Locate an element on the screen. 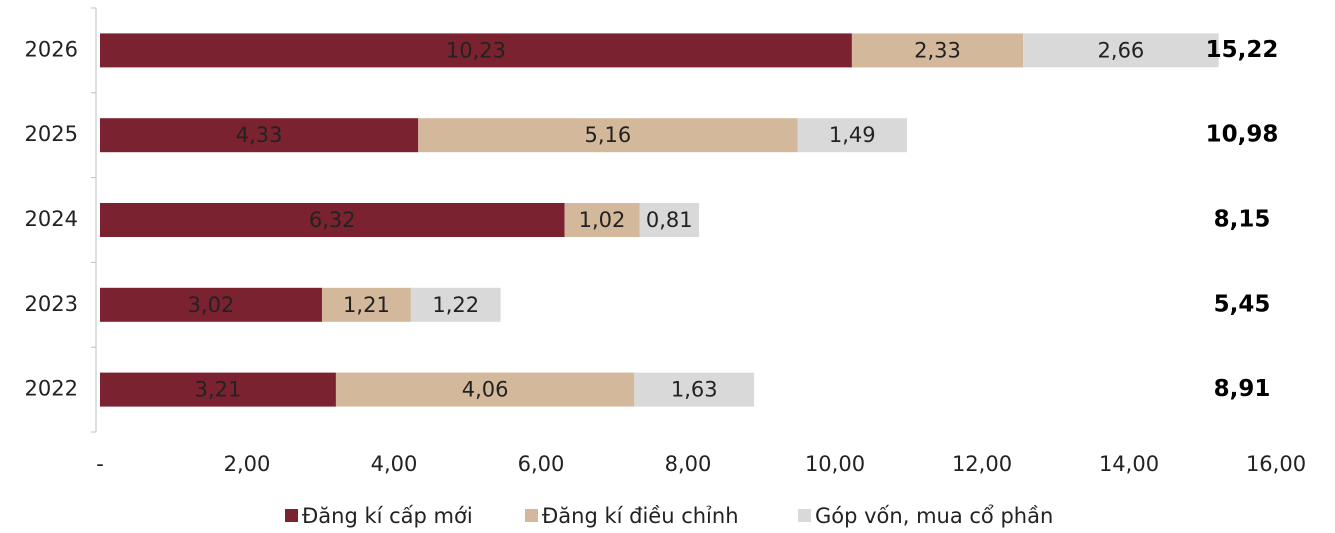 The image size is (1335, 533). data-label: 1,49 is located at coordinates (852, 135).